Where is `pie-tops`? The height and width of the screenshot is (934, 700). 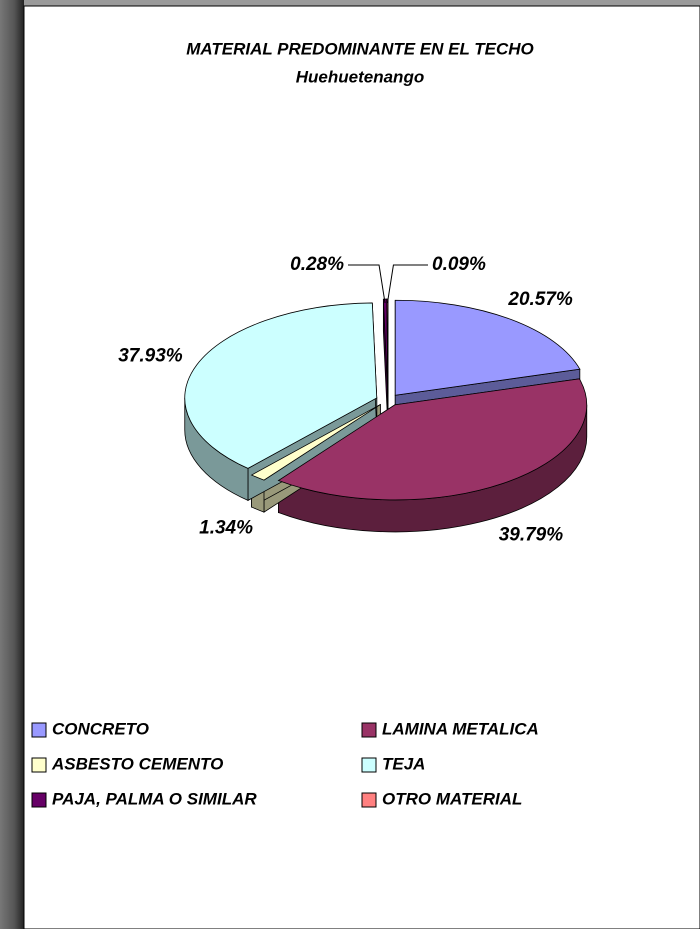
pie-tops is located at coordinates (386, 399).